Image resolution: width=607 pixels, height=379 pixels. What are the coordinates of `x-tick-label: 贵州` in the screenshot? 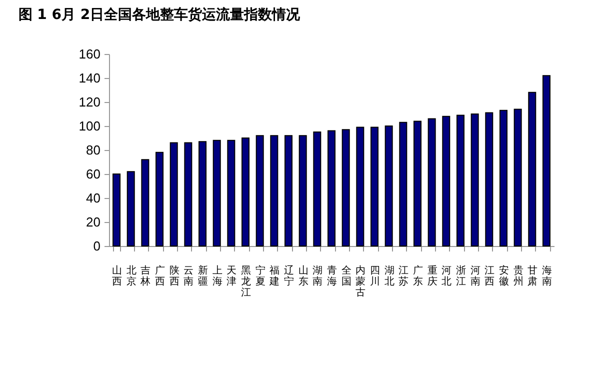 It's located at (518, 276).